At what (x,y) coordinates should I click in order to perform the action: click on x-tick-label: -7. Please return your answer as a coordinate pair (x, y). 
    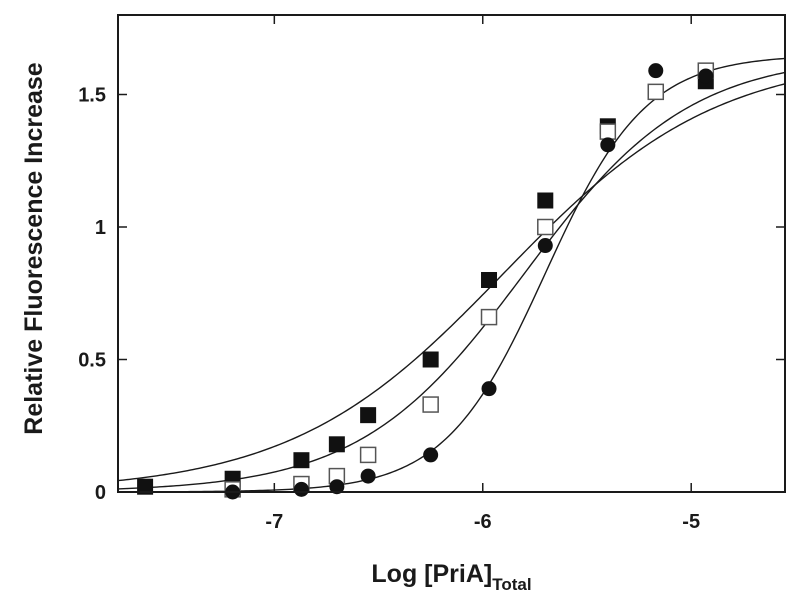
    Looking at the image, I should click on (274, 522).